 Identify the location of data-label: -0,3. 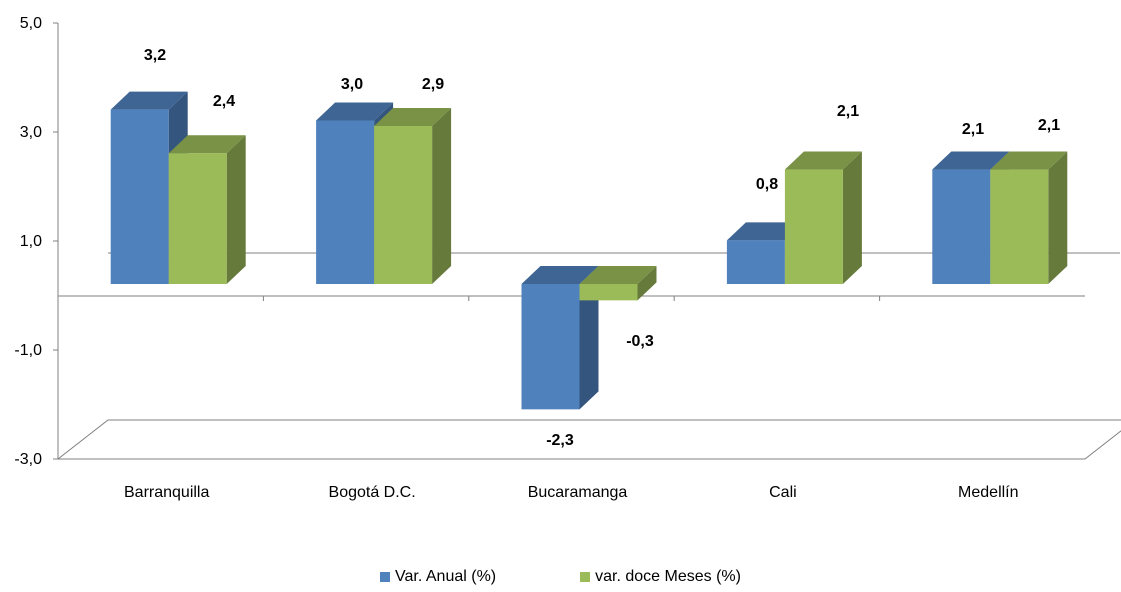
(640, 341).